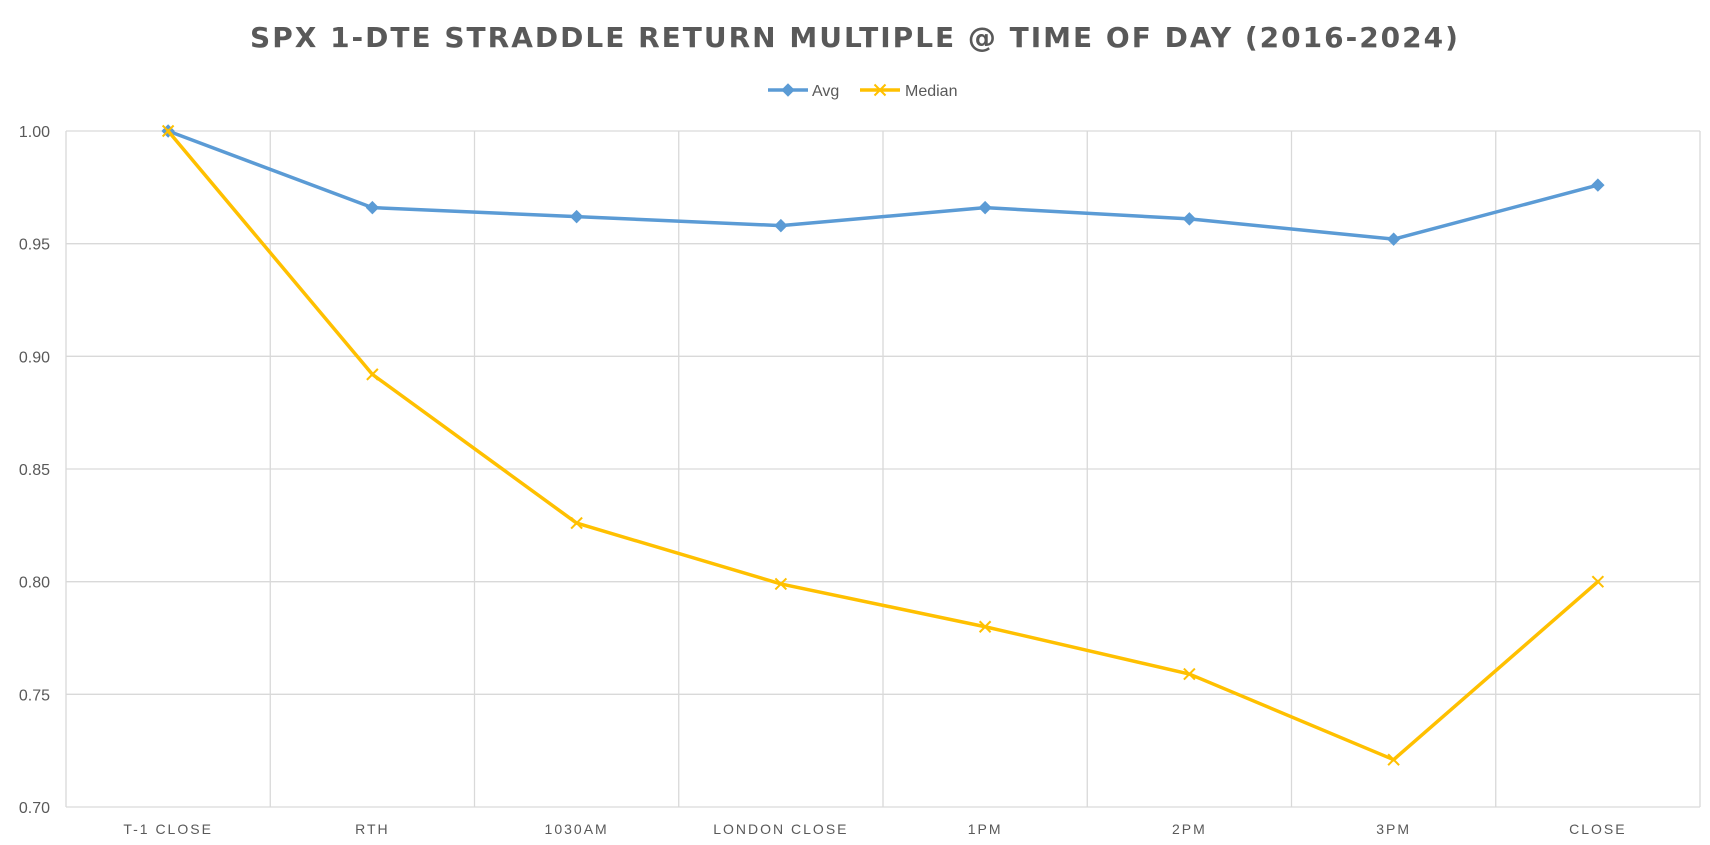 This screenshot has height=845, width=1710. Describe the element at coordinates (825, 91) in the screenshot. I see `legend-label: Avg` at that location.